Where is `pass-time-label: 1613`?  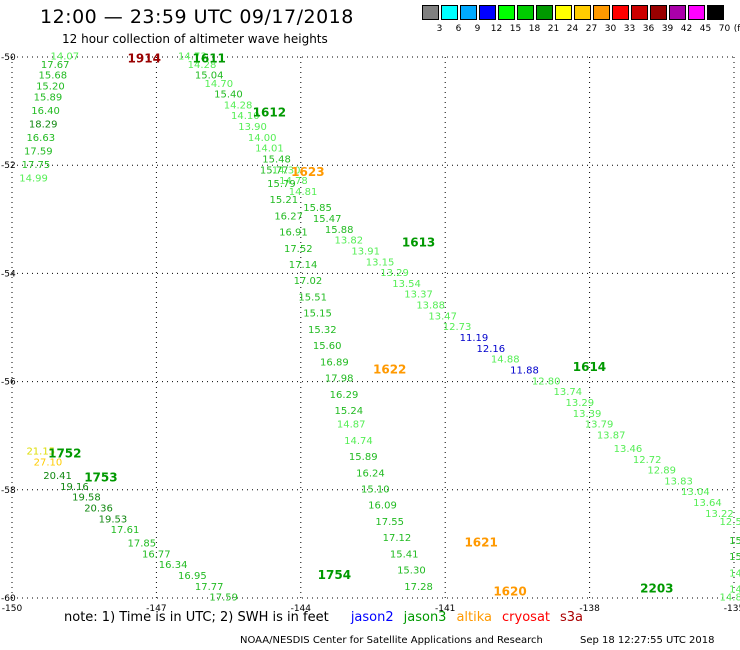
pass-time-label: 1613 is located at coordinates (418, 242).